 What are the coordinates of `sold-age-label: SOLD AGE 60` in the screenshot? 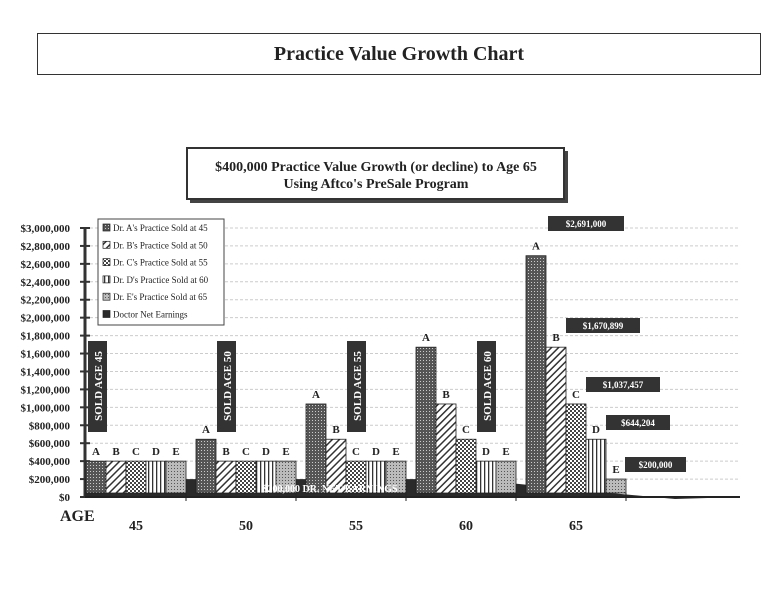 It's located at (488, 386).